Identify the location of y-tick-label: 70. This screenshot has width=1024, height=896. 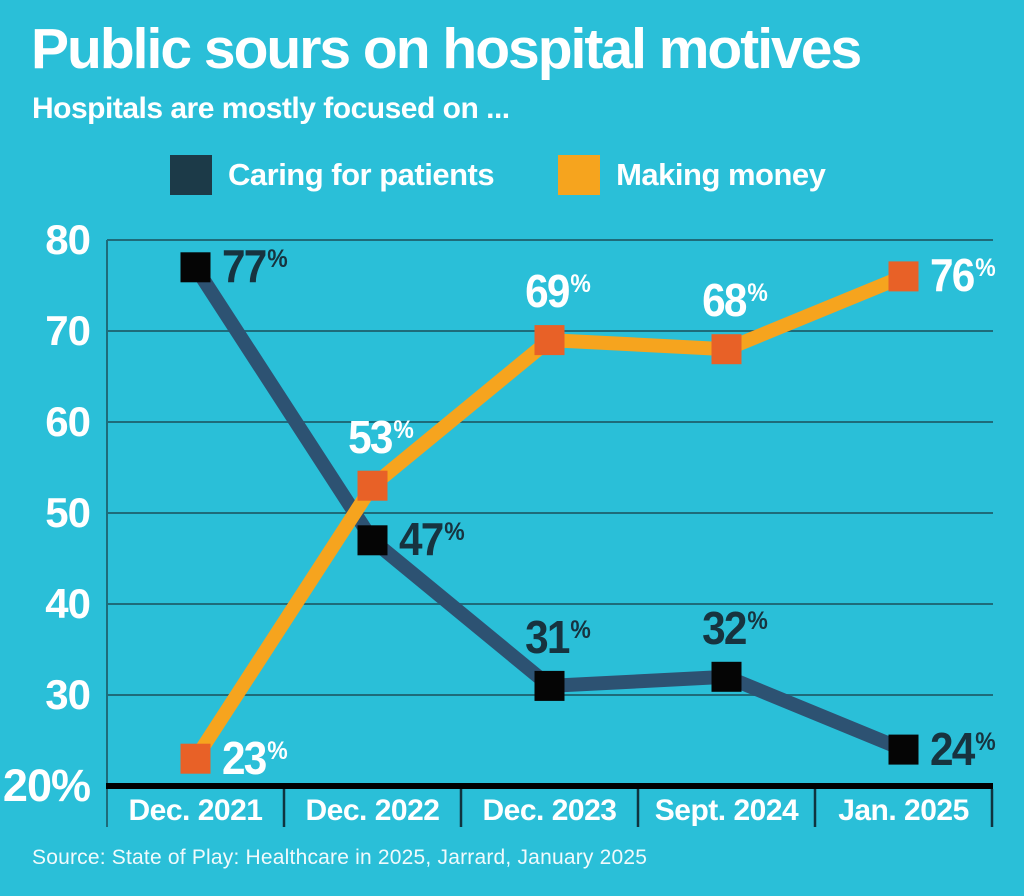
(68, 330).